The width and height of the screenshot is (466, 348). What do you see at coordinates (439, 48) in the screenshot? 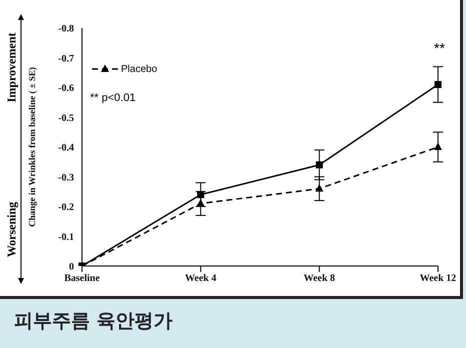
I see `annotation: **` at bounding box center [439, 48].